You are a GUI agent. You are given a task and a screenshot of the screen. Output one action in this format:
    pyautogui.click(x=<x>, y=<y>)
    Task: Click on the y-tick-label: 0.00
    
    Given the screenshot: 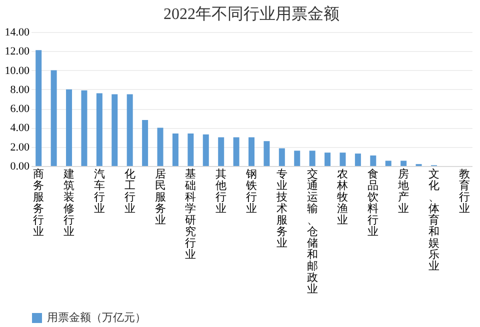 What is the action you would take?
    pyautogui.click(x=20, y=166)
    